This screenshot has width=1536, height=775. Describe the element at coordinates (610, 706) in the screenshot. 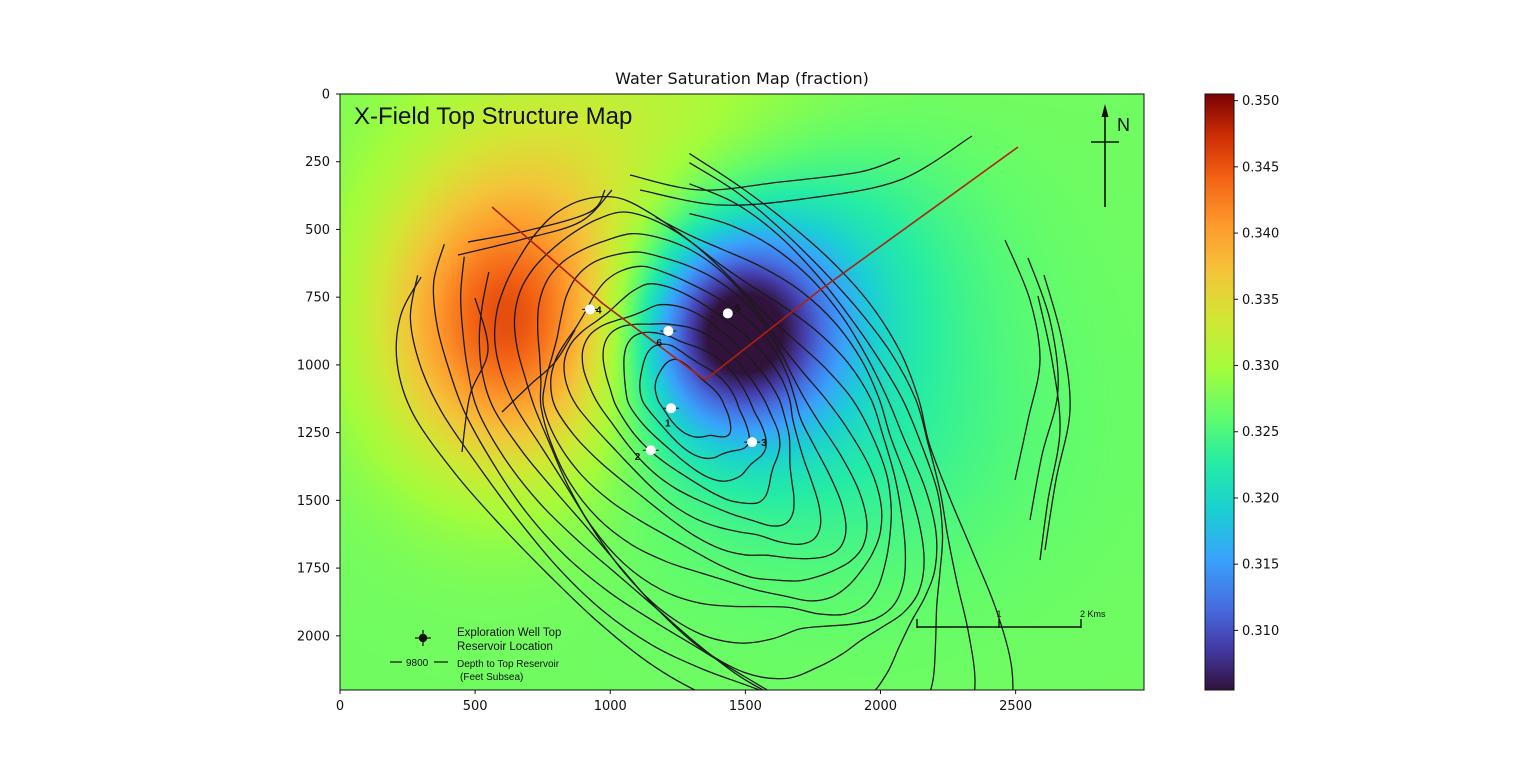

I see `x-tick-label: 1000` at that location.